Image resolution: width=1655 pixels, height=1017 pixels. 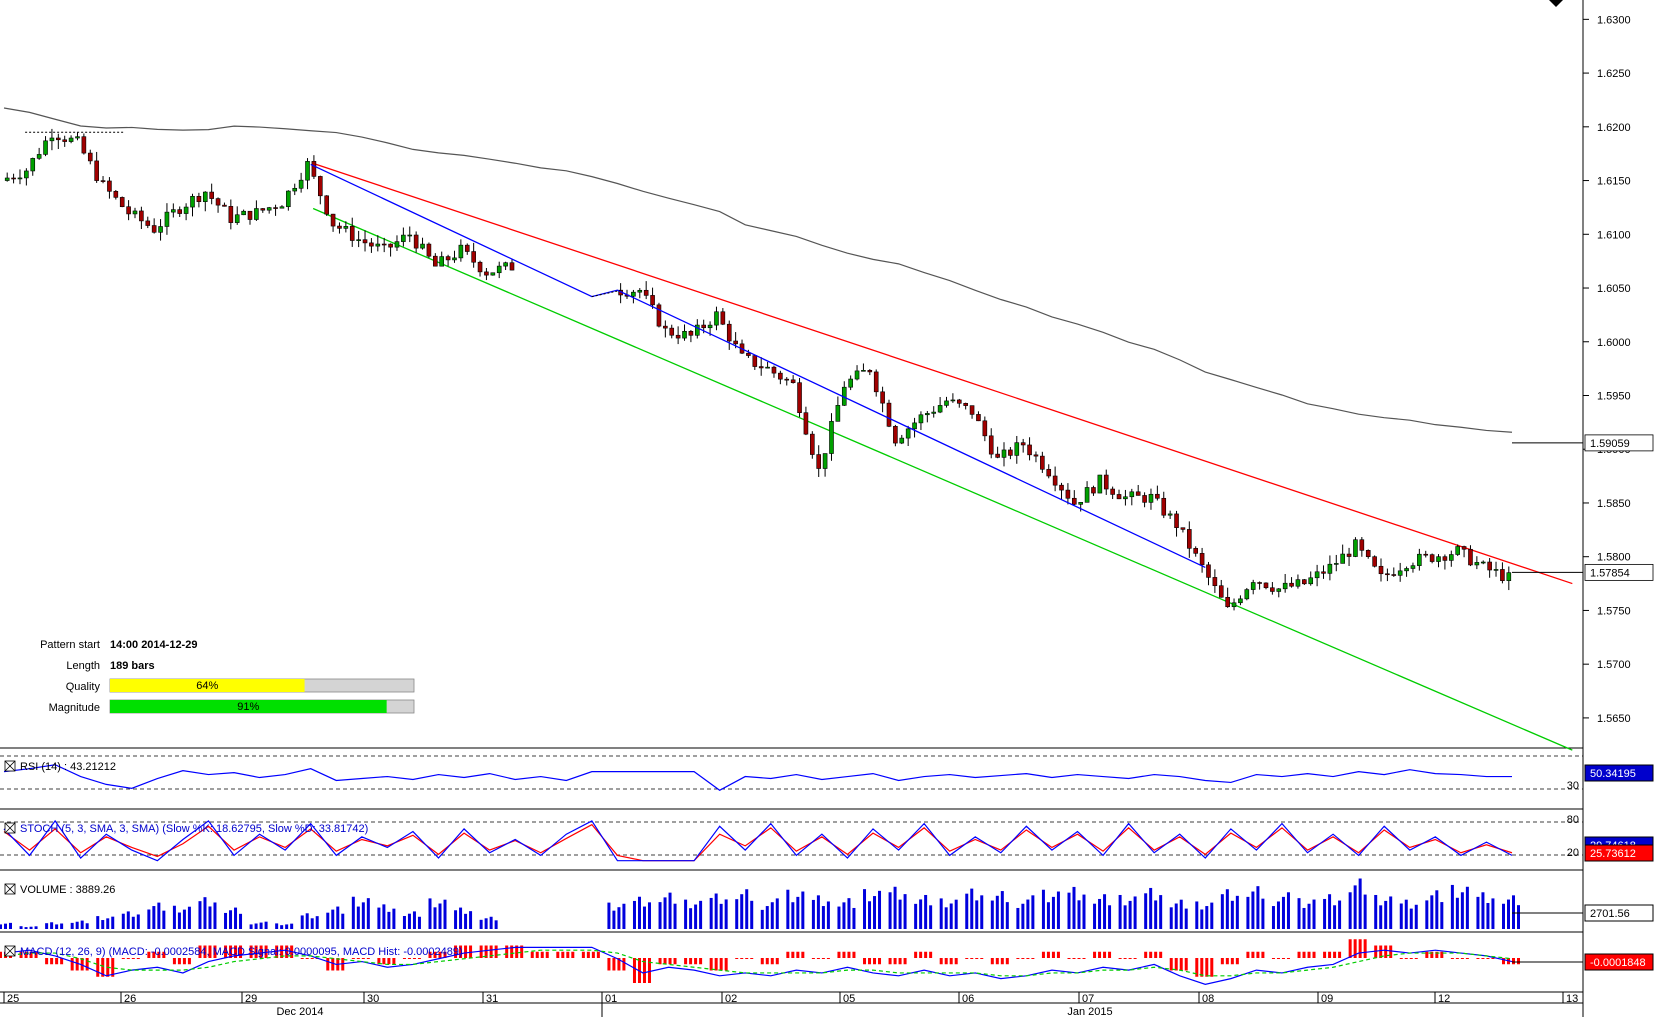 What do you see at coordinates (827, 773) in the screenshot?
I see `rsi-pane: RSI (14) : 43.21212 30 50.34195` at bounding box center [827, 773].